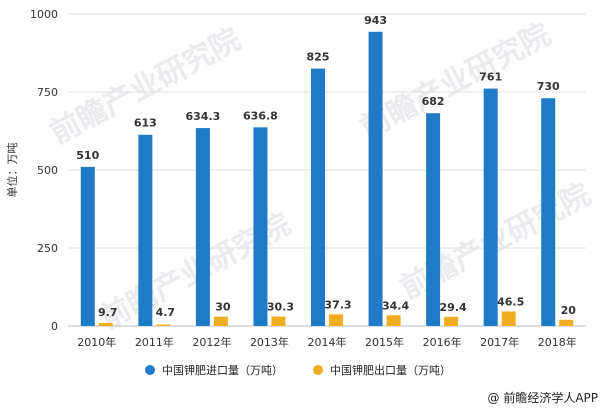 The width and height of the screenshot is (606, 410). I want to click on x-tick-label: 2018年, so click(557, 342).